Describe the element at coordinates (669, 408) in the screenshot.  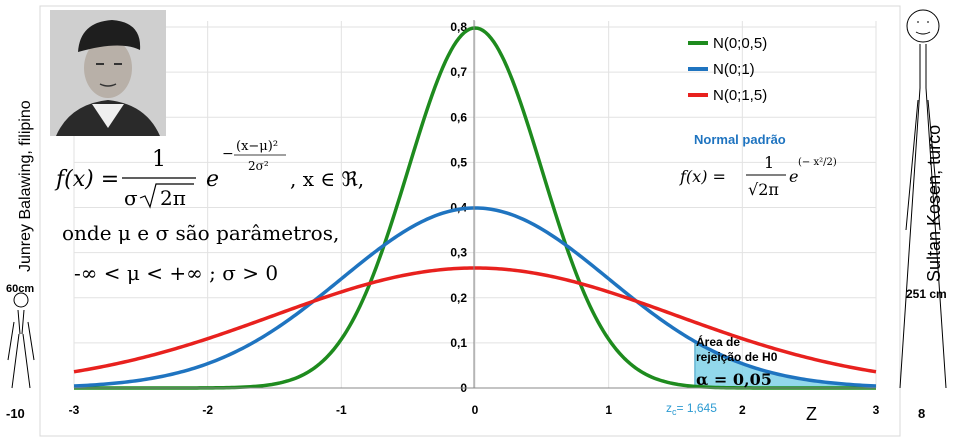
I see `zc-symbol: z` at that location.